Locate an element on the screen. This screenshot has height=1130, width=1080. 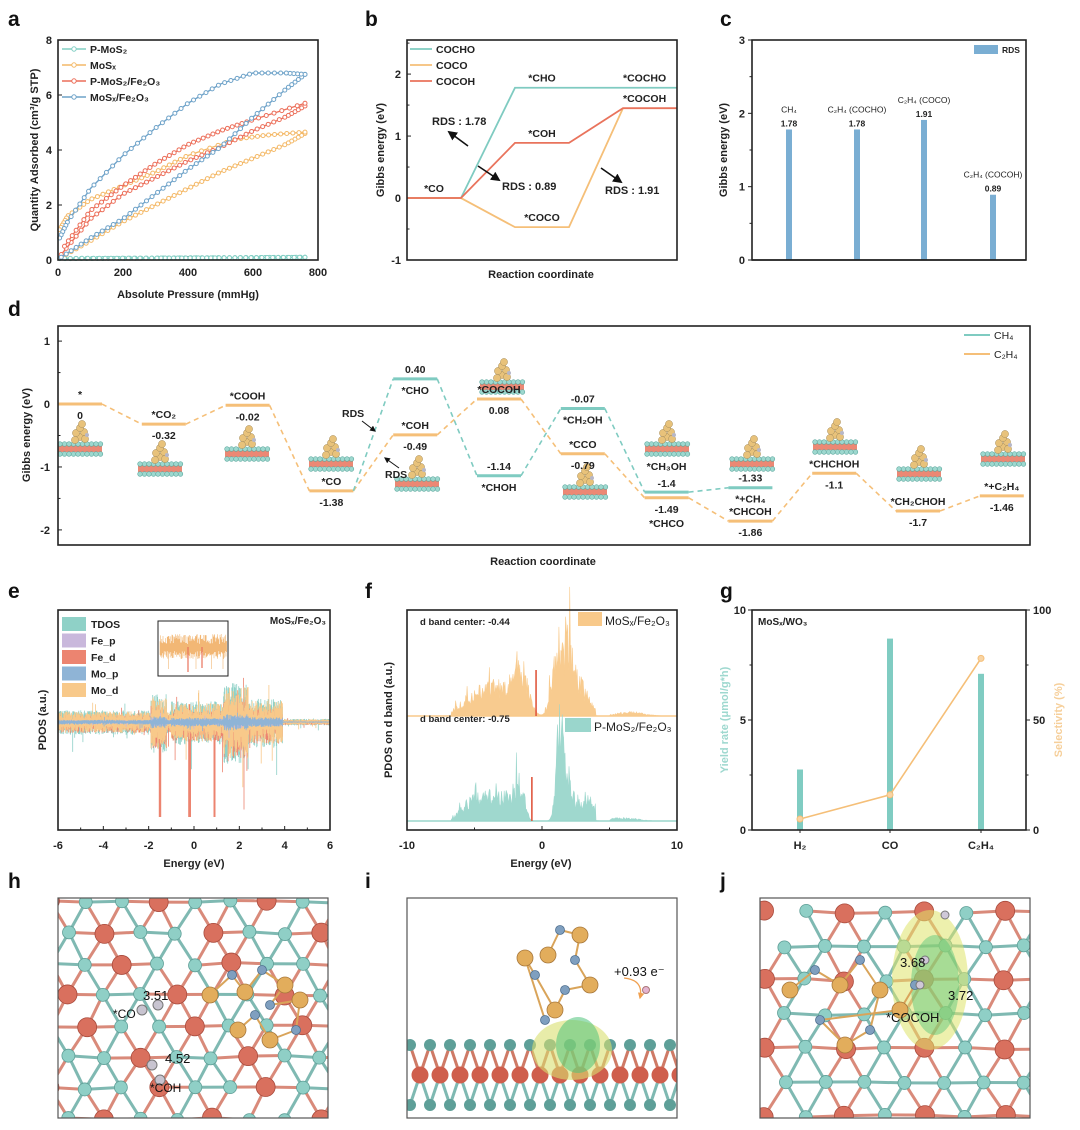
cluster-bond is located at coordinates (535, 989).